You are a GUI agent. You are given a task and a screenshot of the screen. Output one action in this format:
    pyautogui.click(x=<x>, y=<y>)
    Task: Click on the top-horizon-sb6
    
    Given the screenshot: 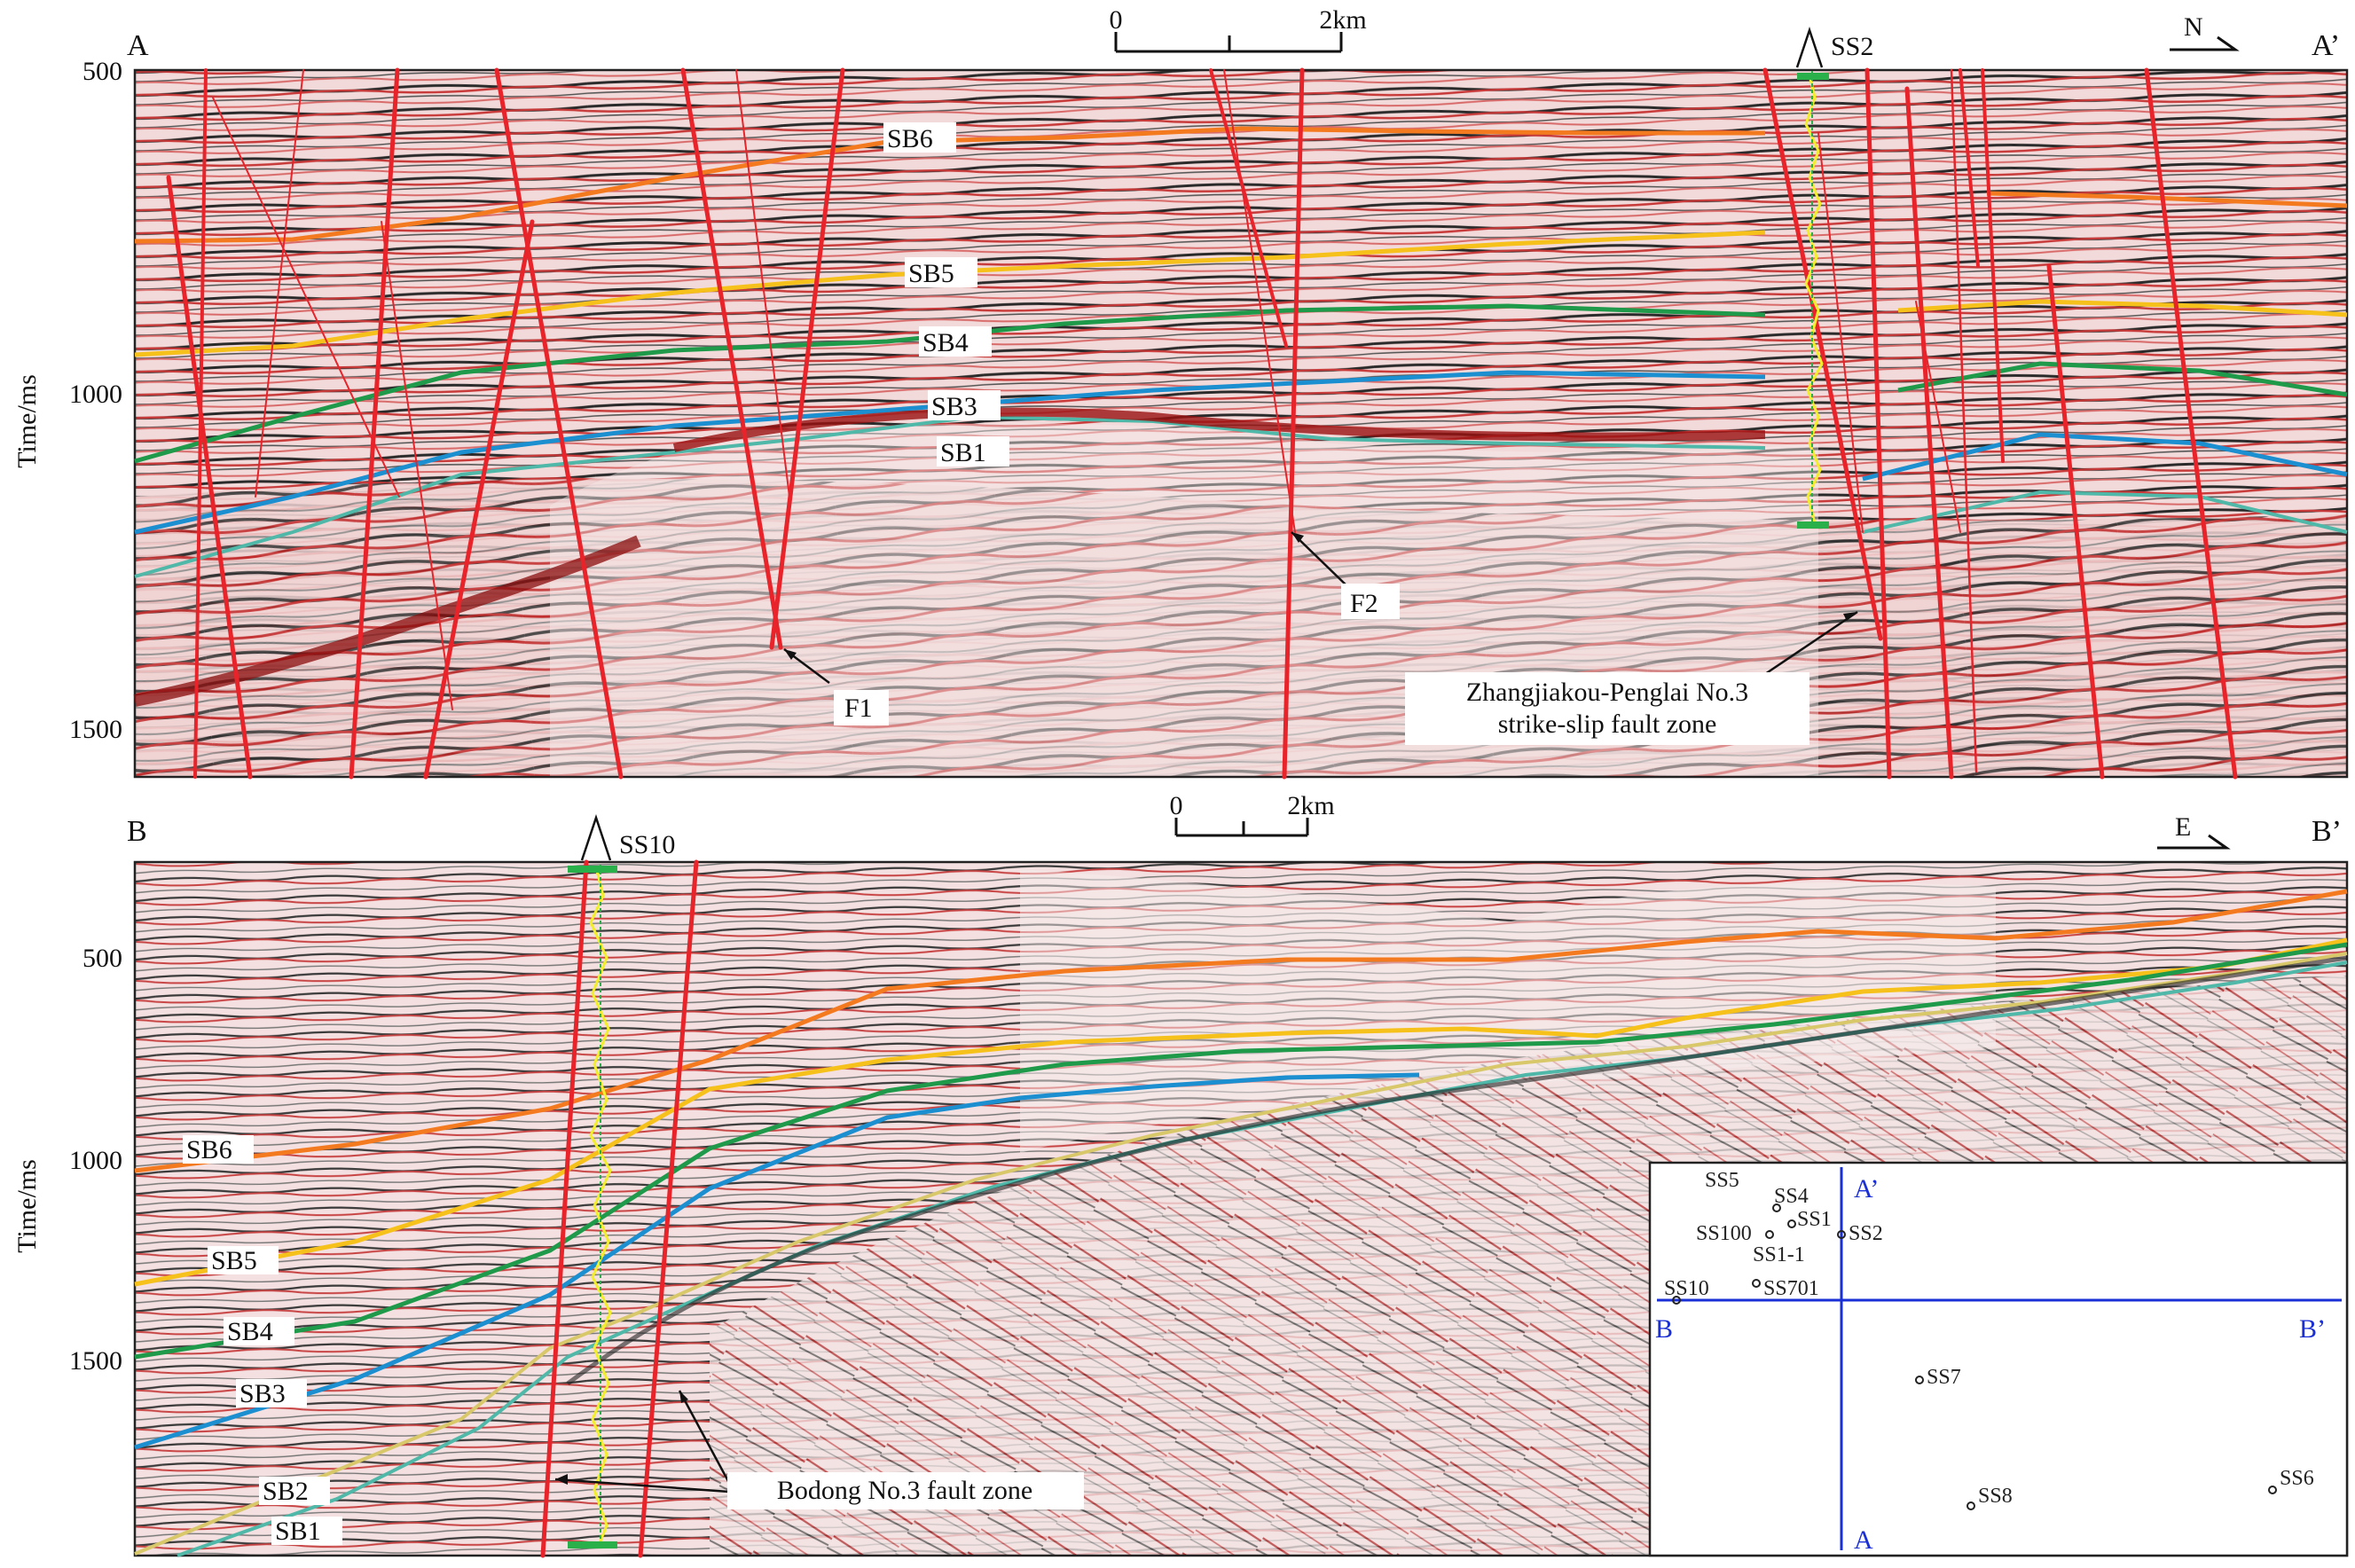 What is the action you would take?
    pyautogui.click(x=949, y=185)
    